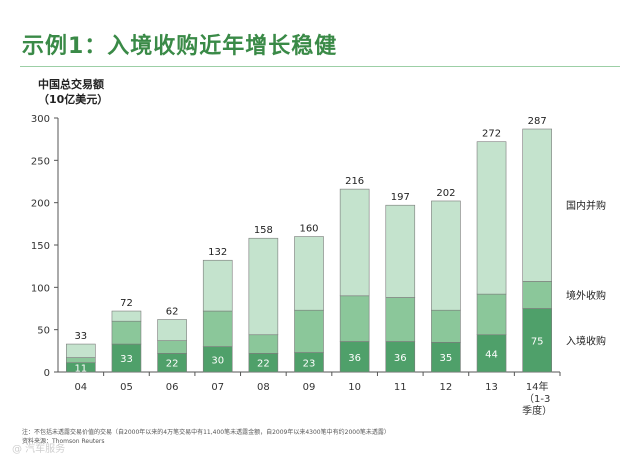 The height and width of the screenshot is (458, 640). Describe the element at coordinates (263, 387) in the screenshot. I see `x-tick-label: 08` at that location.